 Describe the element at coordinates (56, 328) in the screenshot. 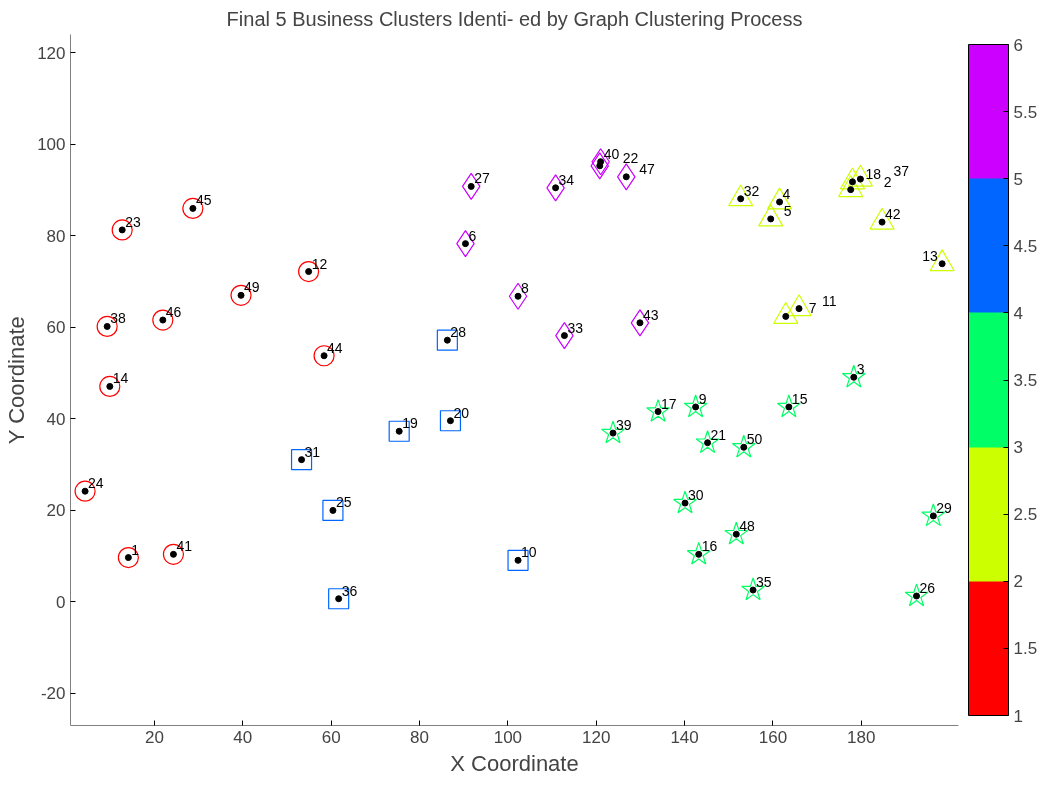

I see `y-tick-label: 60` at that location.